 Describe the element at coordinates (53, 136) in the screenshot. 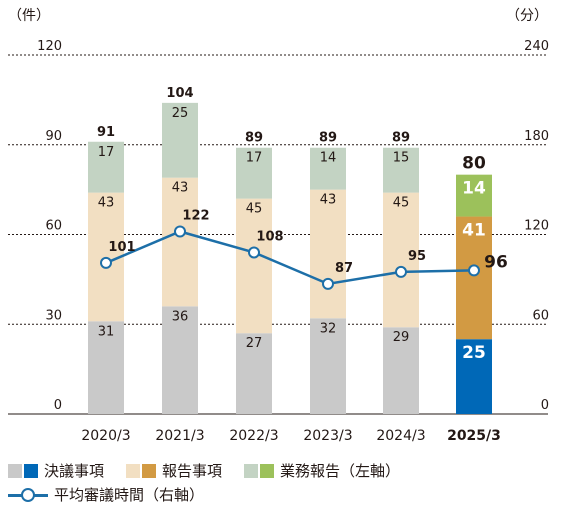

I see `left-tick-label: 90` at that location.